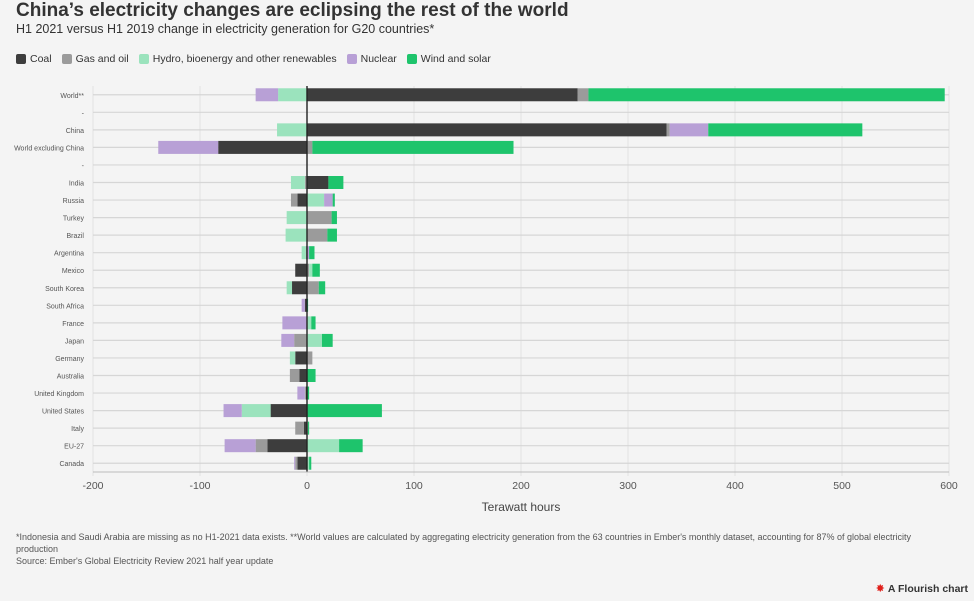 The height and width of the screenshot is (601, 974). What do you see at coordinates (74, 341) in the screenshot?
I see `category-label: Japan` at bounding box center [74, 341].